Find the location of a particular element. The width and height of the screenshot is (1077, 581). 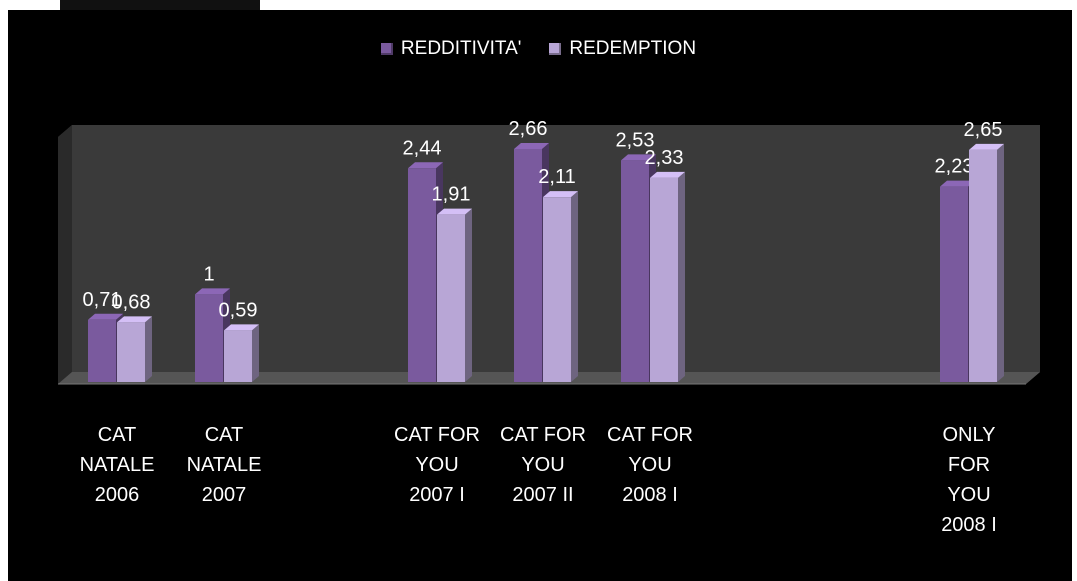

data-label: 1,91 is located at coordinates (451, 195).